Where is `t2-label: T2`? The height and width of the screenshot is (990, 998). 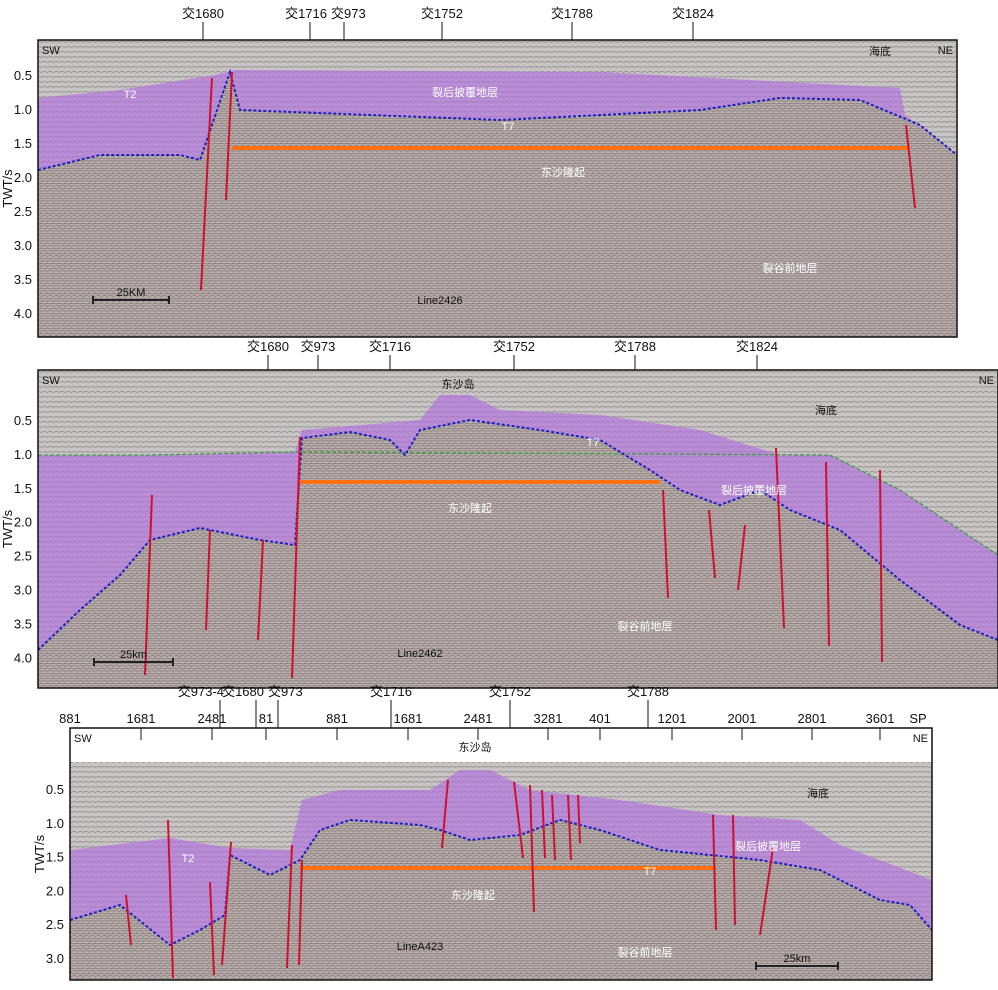 t2-label: T2 is located at coordinates (130, 95).